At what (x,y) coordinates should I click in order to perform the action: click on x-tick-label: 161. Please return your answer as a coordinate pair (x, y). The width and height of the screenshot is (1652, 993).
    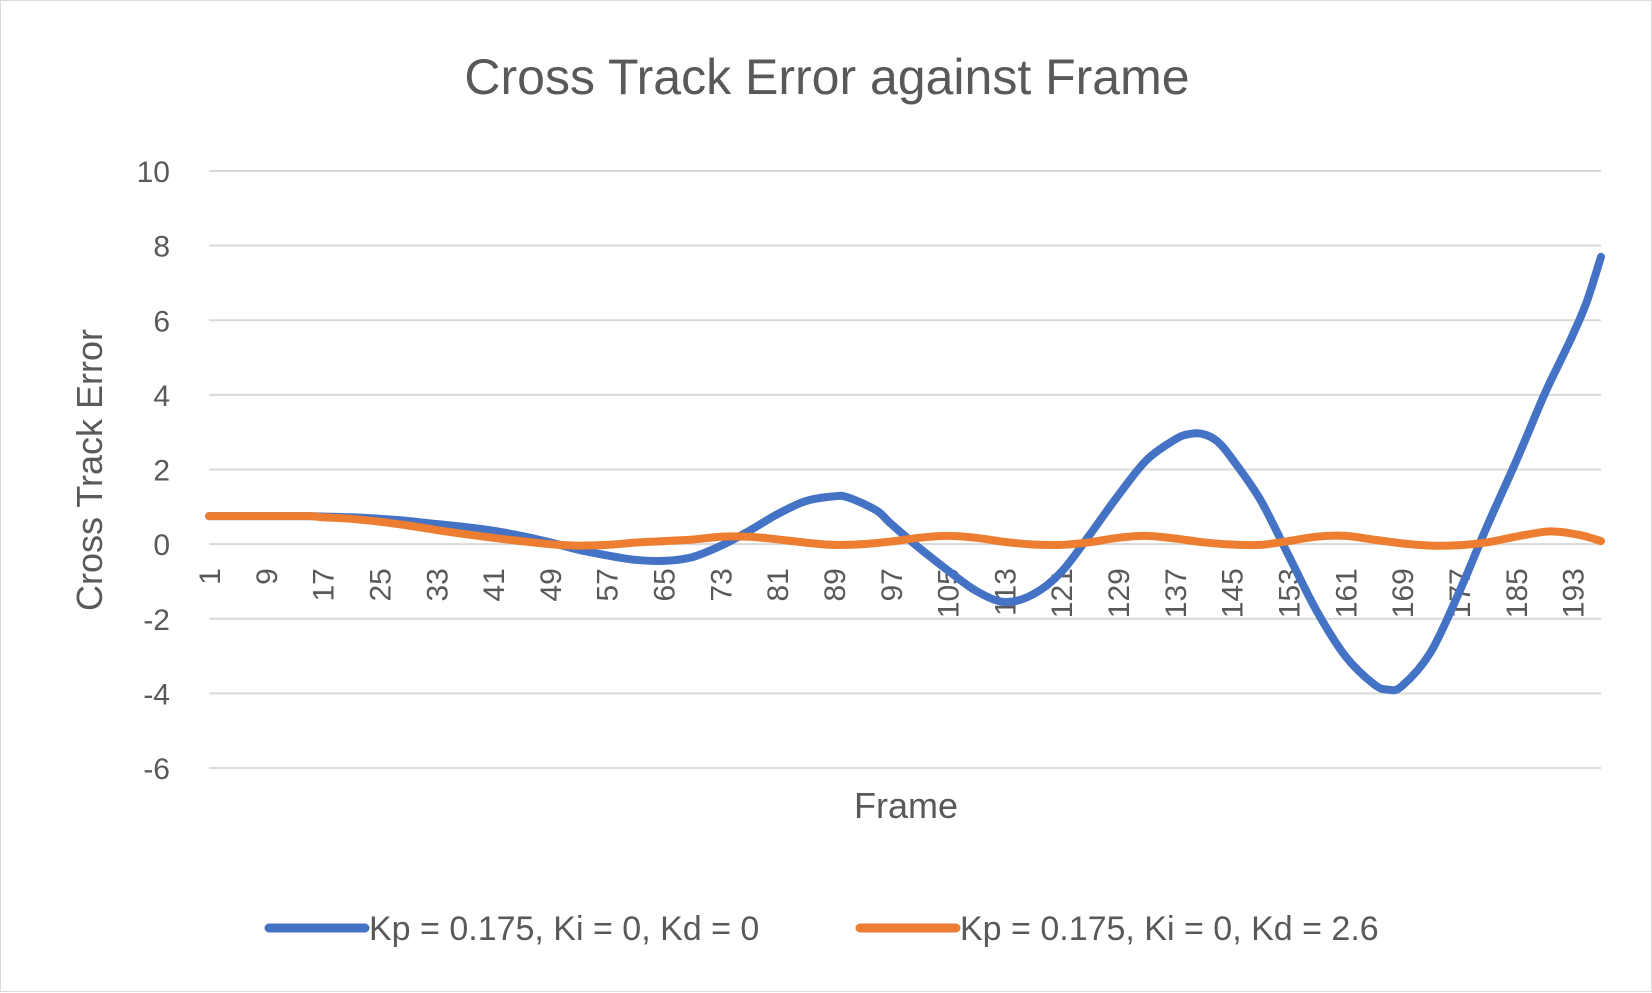
    Looking at the image, I should click on (1346, 593).